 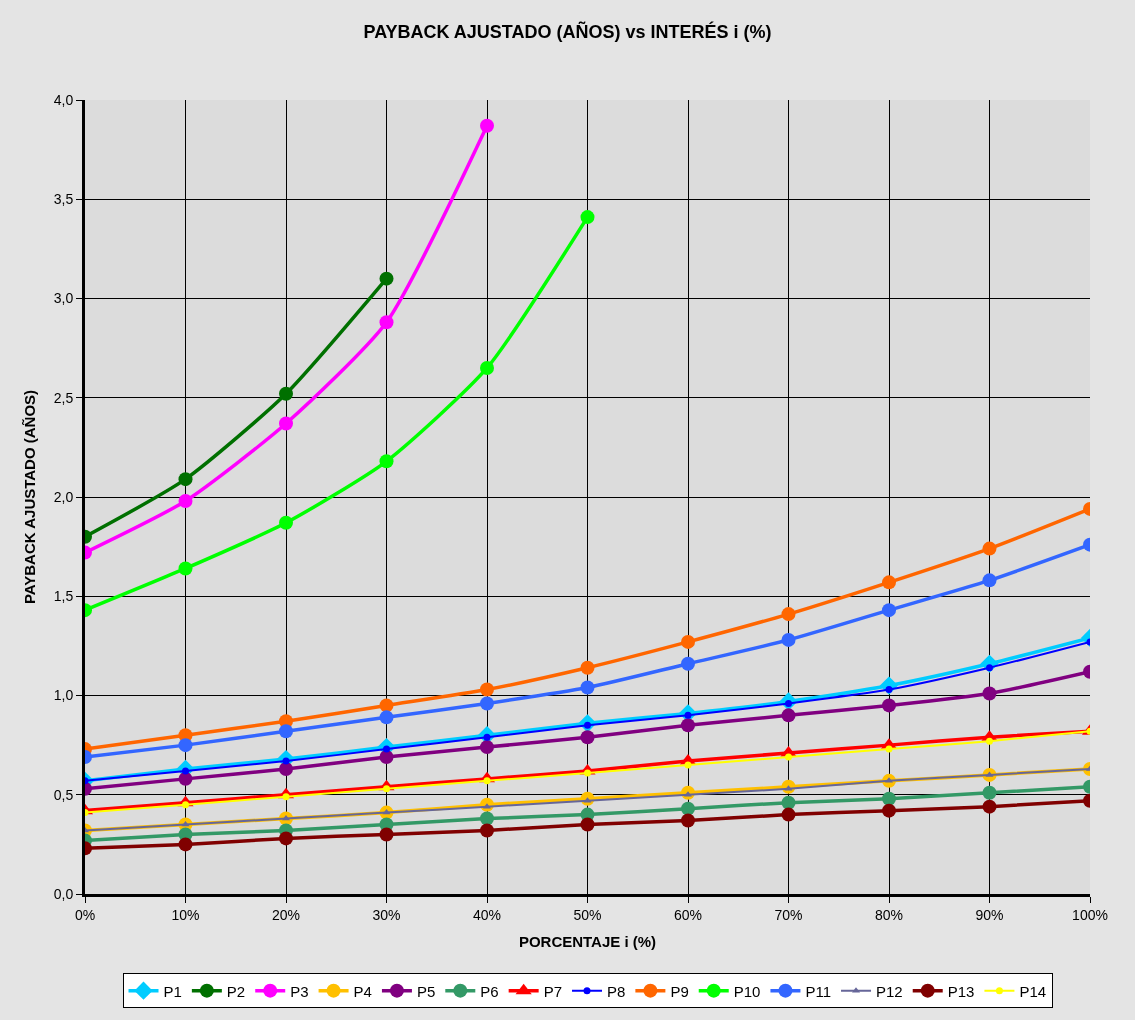 What do you see at coordinates (63, 496) in the screenshot?
I see `y-tick-label: 2,0` at bounding box center [63, 496].